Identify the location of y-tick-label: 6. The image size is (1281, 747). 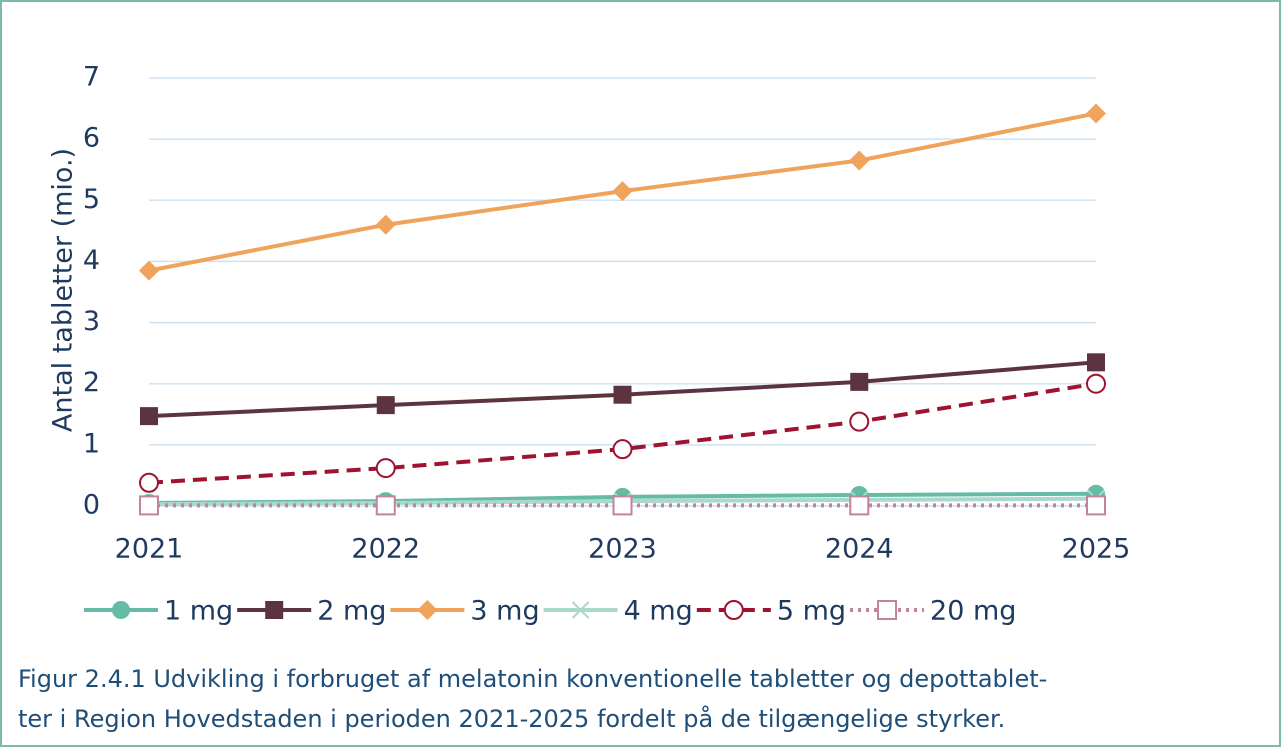
(91, 138).